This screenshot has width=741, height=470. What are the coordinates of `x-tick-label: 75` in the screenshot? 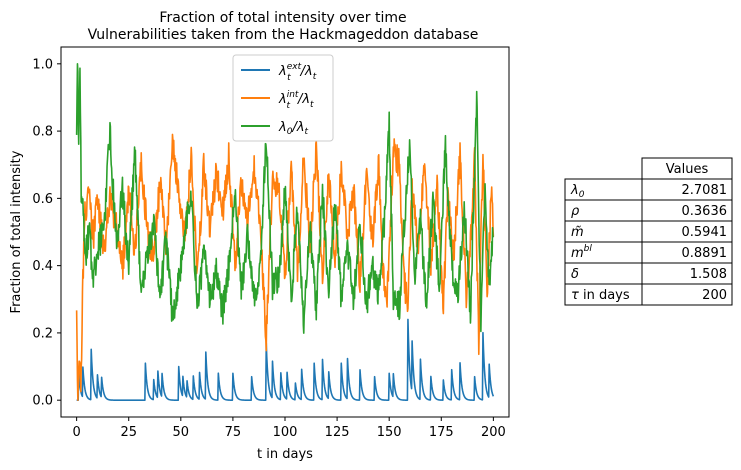 It's located at (233, 432).